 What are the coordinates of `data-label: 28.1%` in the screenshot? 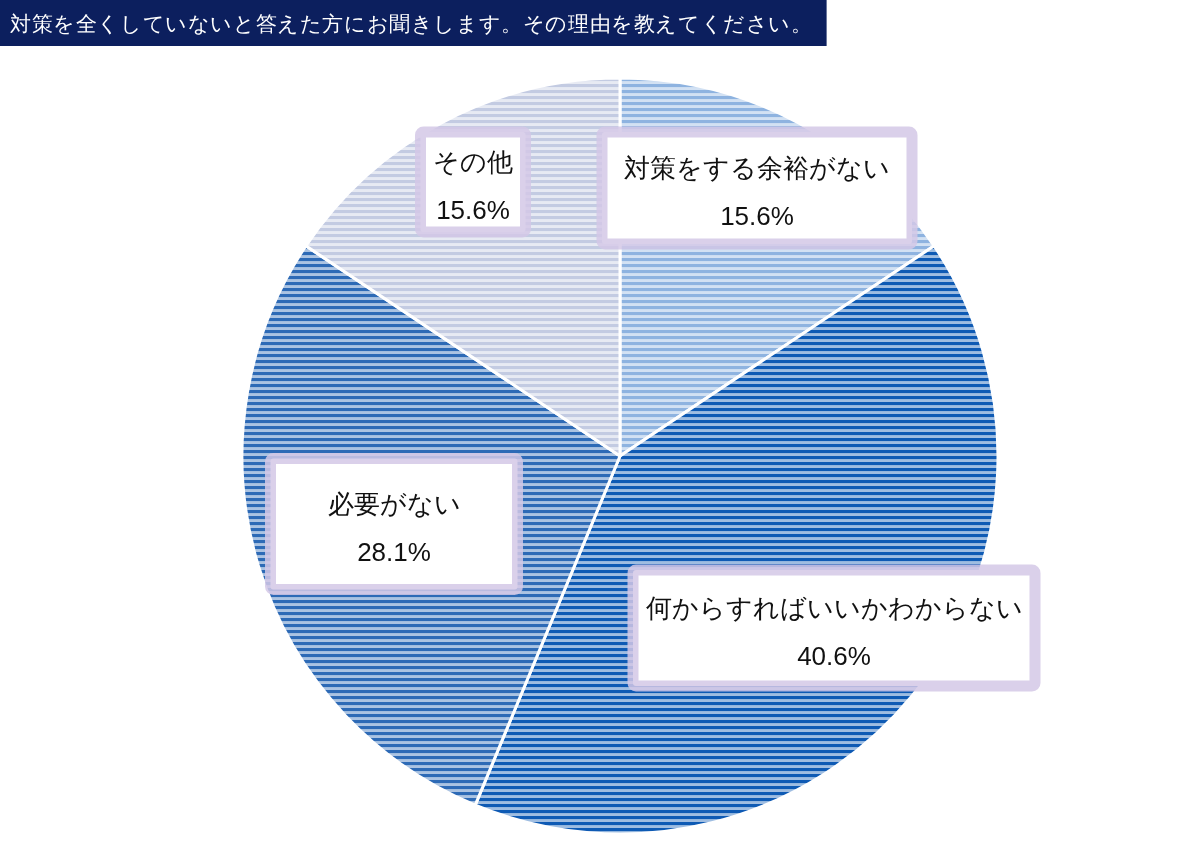 It's located at (394, 552).